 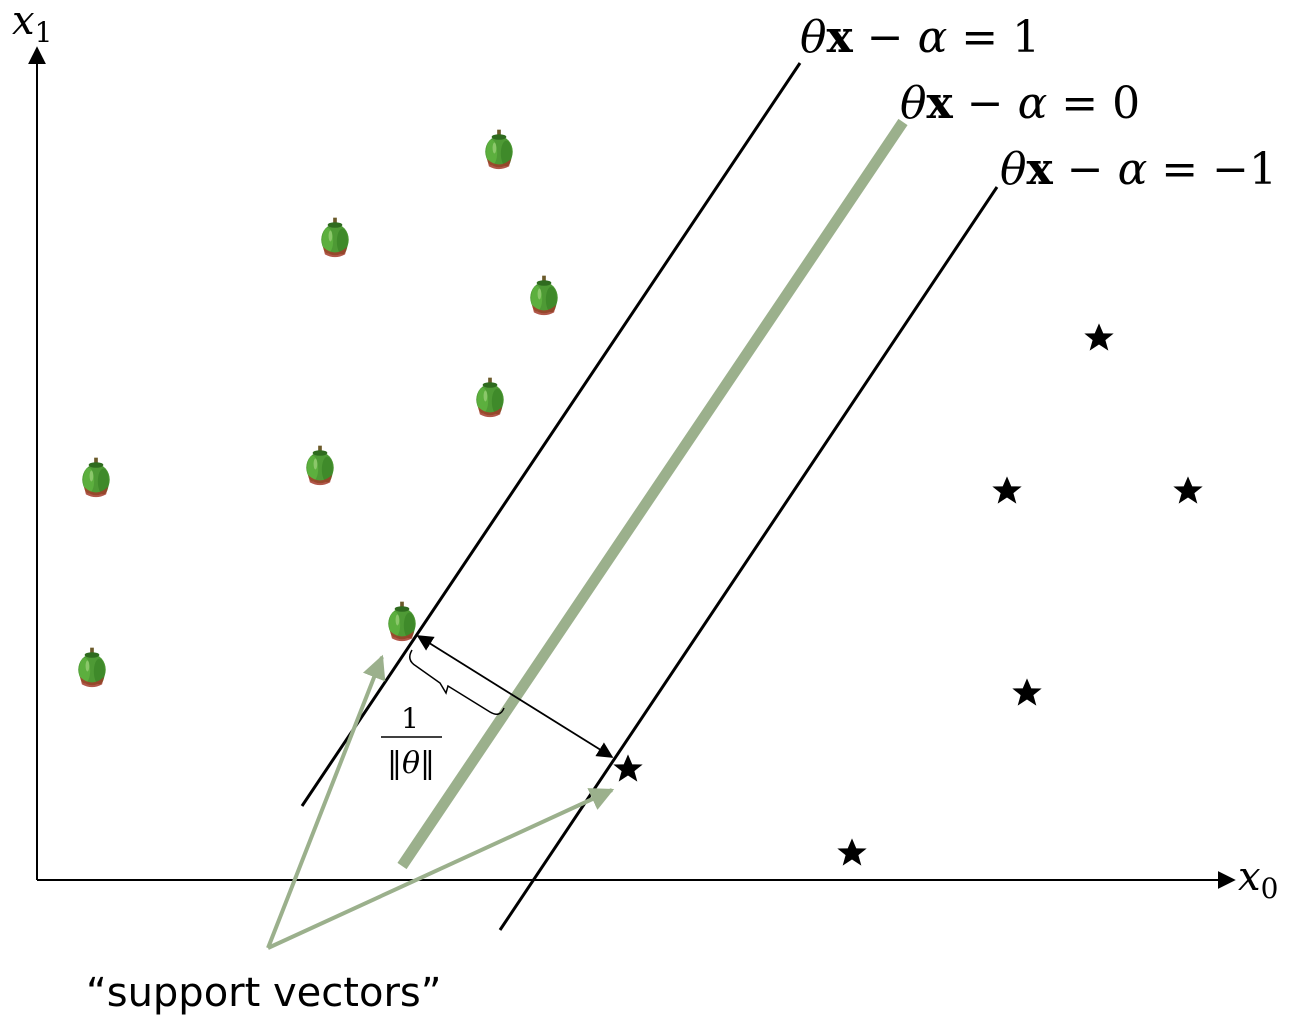 What do you see at coordinates (920, 37) in the screenshot?
I see `equation-upper: θx − α = 1` at bounding box center [920, 37].